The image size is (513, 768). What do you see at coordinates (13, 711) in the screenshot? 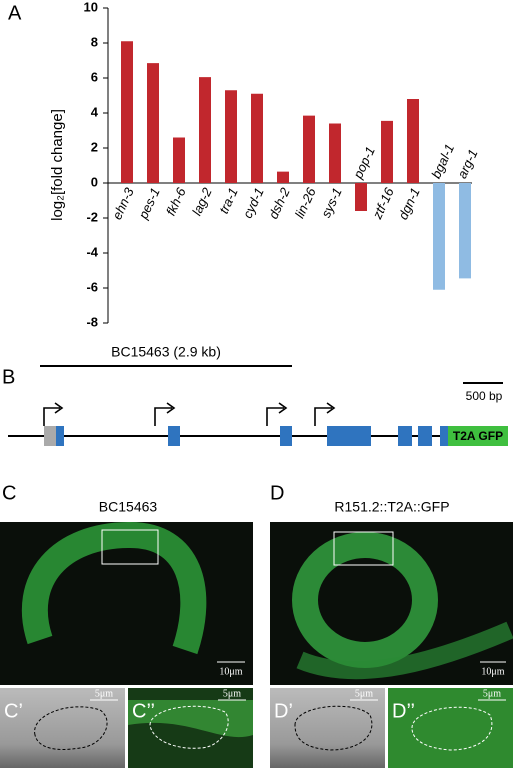
I see `sub-letter: C’` at bounding box center [13, 711].